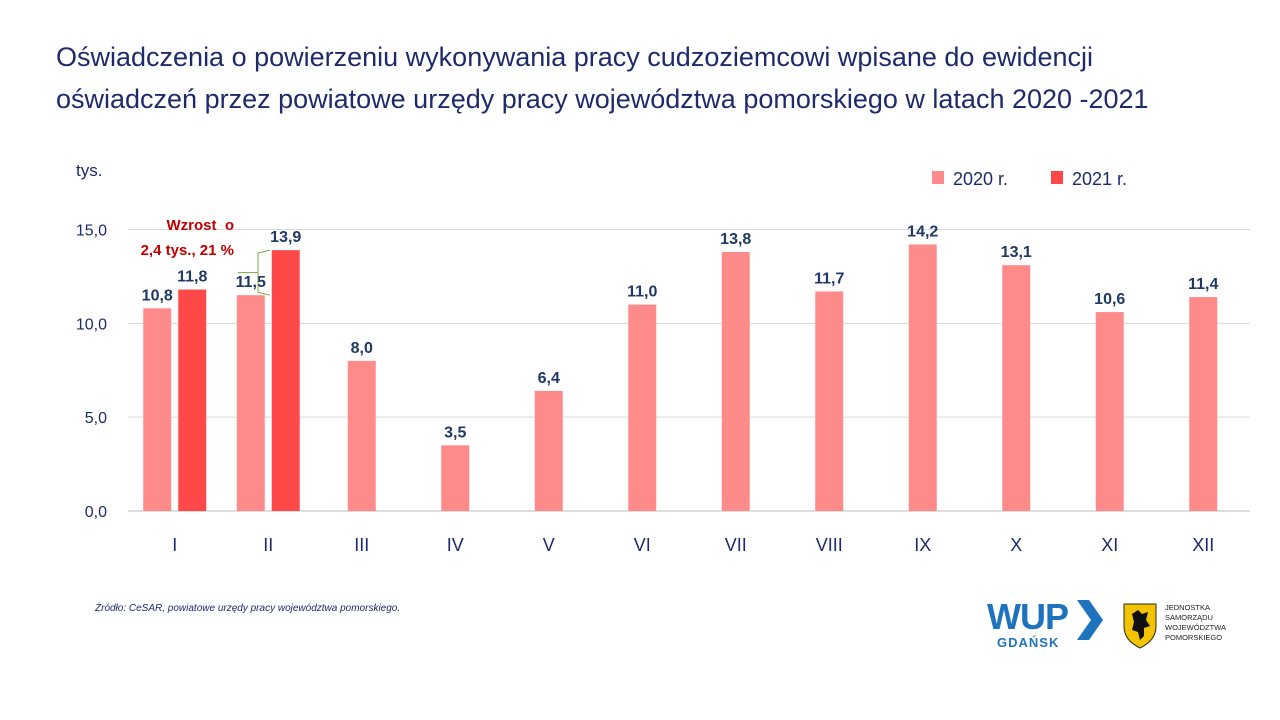 This screenshot has width=1280, height=720. I want to click on data-label: 11,7, so click(829, 278).